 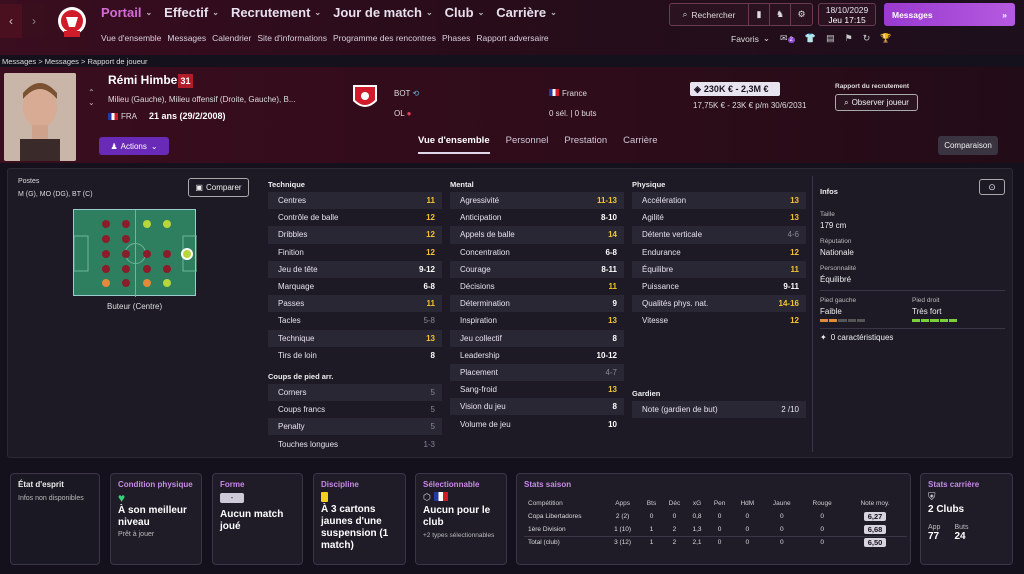 What do you see at coordinates (355, 235) in the screenshot?
I see `attribute-row: Dribbles 12` at bounding box center [355, 235].